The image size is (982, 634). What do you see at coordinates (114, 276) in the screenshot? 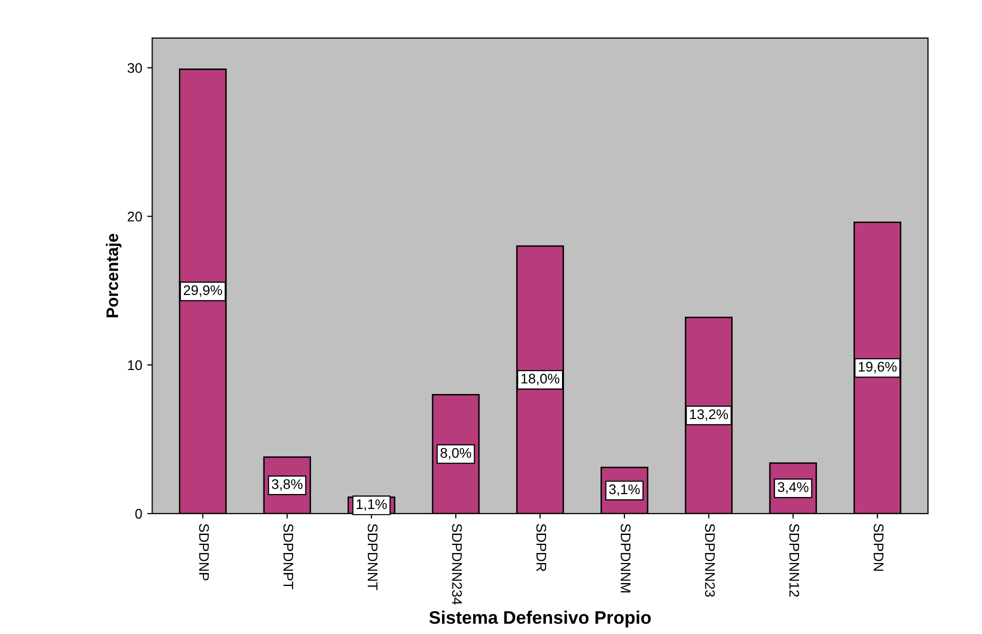
I see `y-axis-title: Porcentaje` at bounding box center [114, 276].